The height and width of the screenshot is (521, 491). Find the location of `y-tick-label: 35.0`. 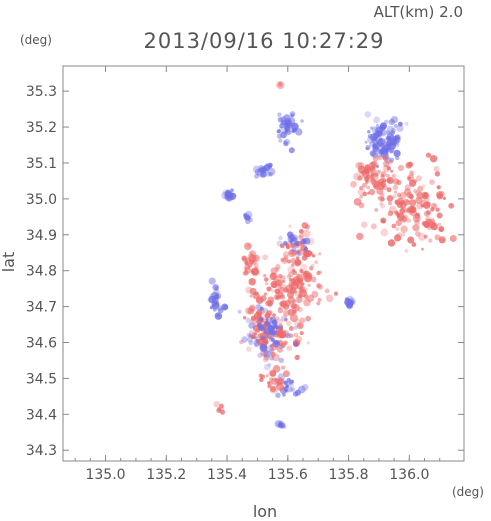

y-tick-label: 35.0 is located at coordinates (41, 200).